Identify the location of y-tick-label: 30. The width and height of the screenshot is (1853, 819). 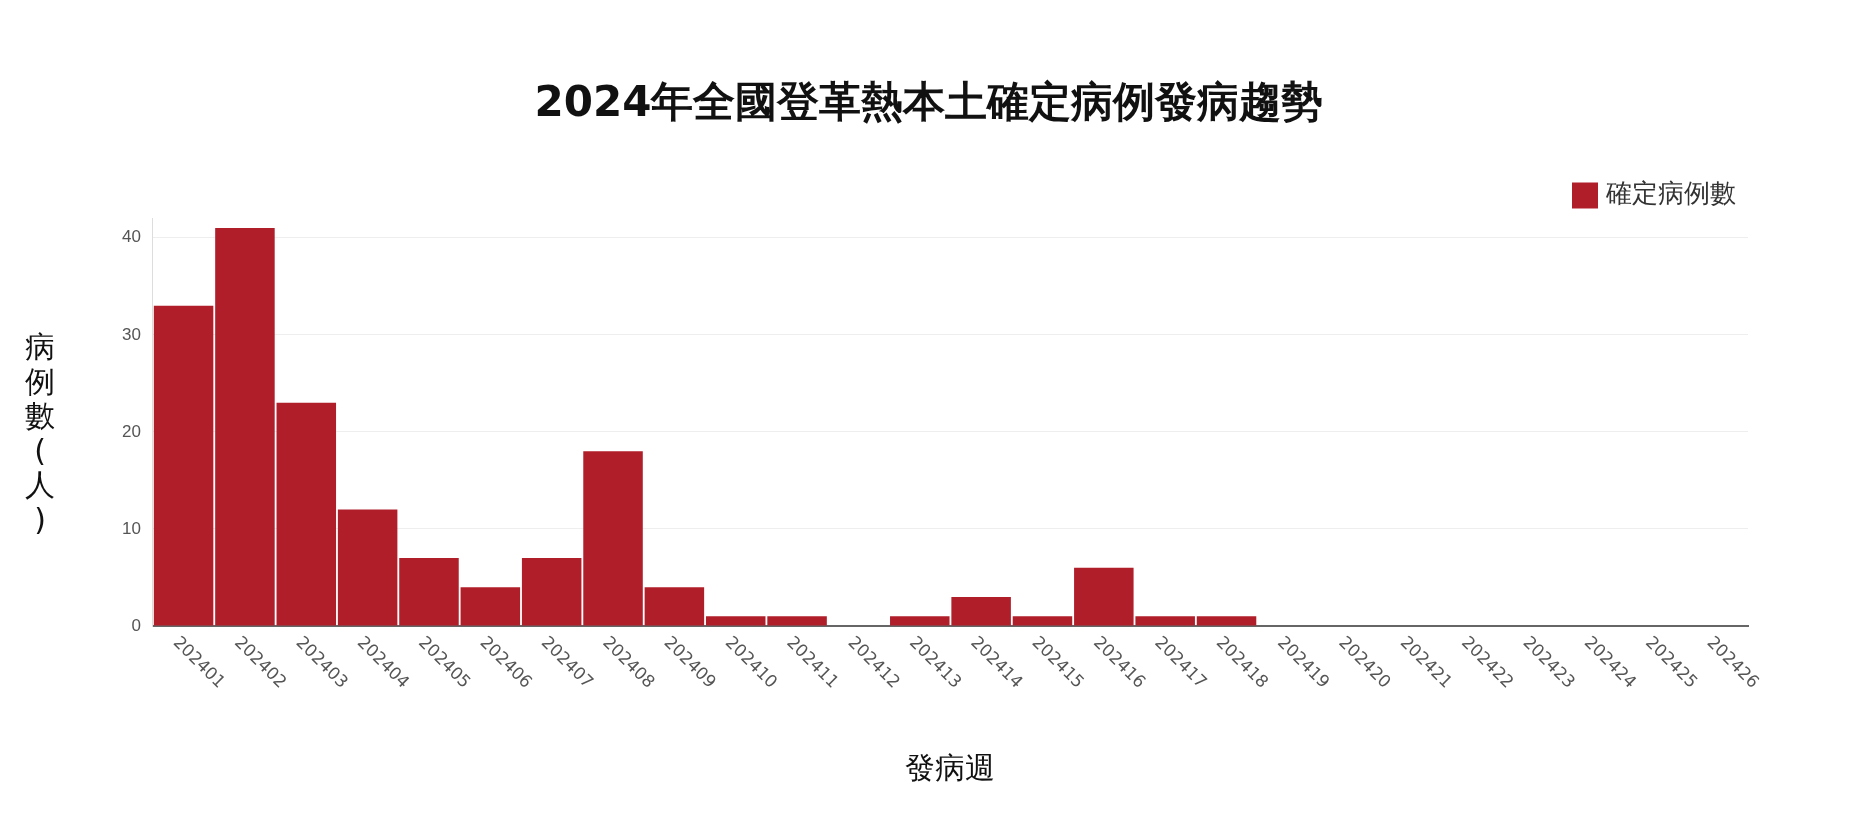
(131, 334).